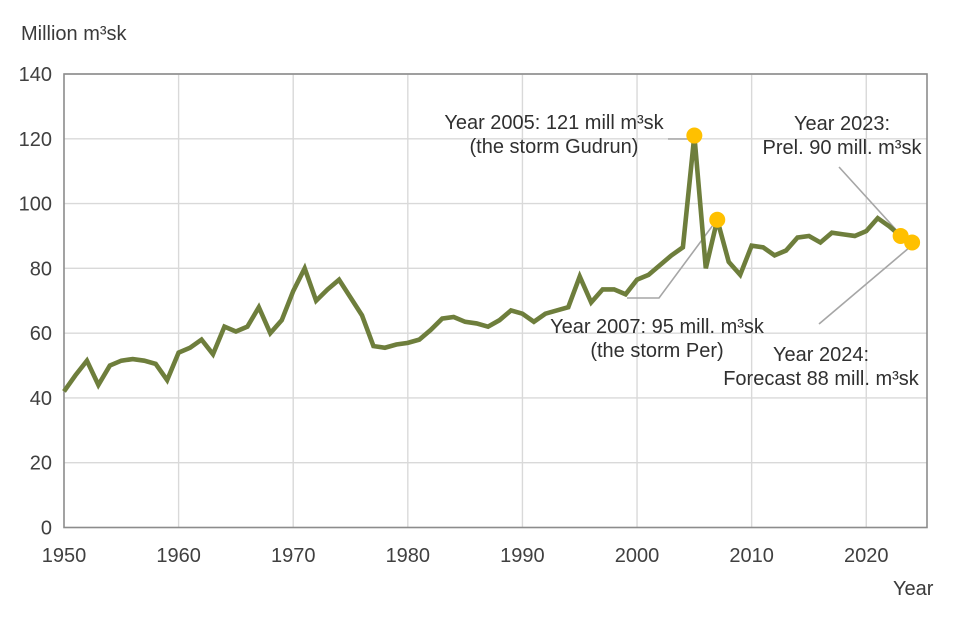 This screenshot has width=979, height=635. Describe the element at coordinates (866, 556) in the screenshot. I see `x-tick-label: 2020` at that location.